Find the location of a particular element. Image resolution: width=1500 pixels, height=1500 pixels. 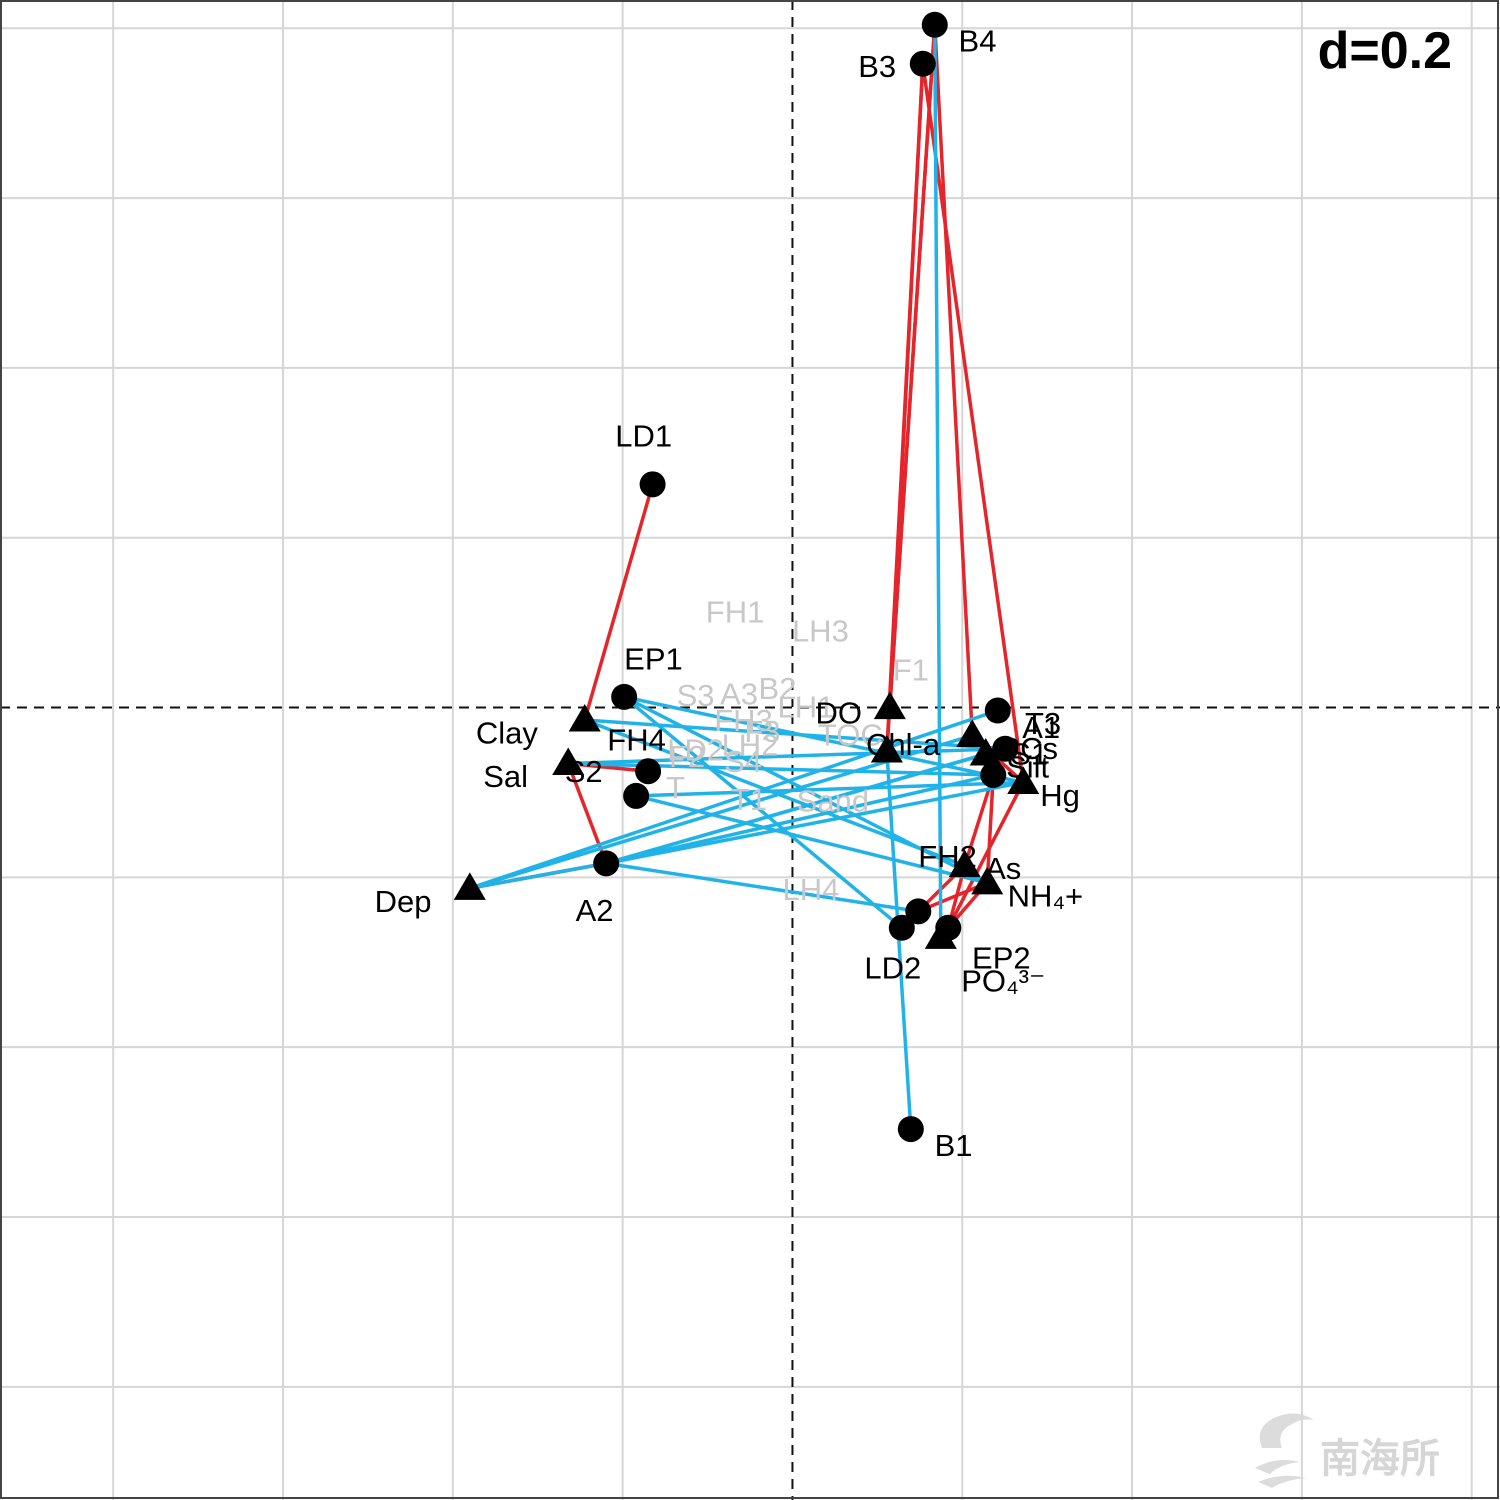

faint-label: Sand is located at coordinates (833, 800).